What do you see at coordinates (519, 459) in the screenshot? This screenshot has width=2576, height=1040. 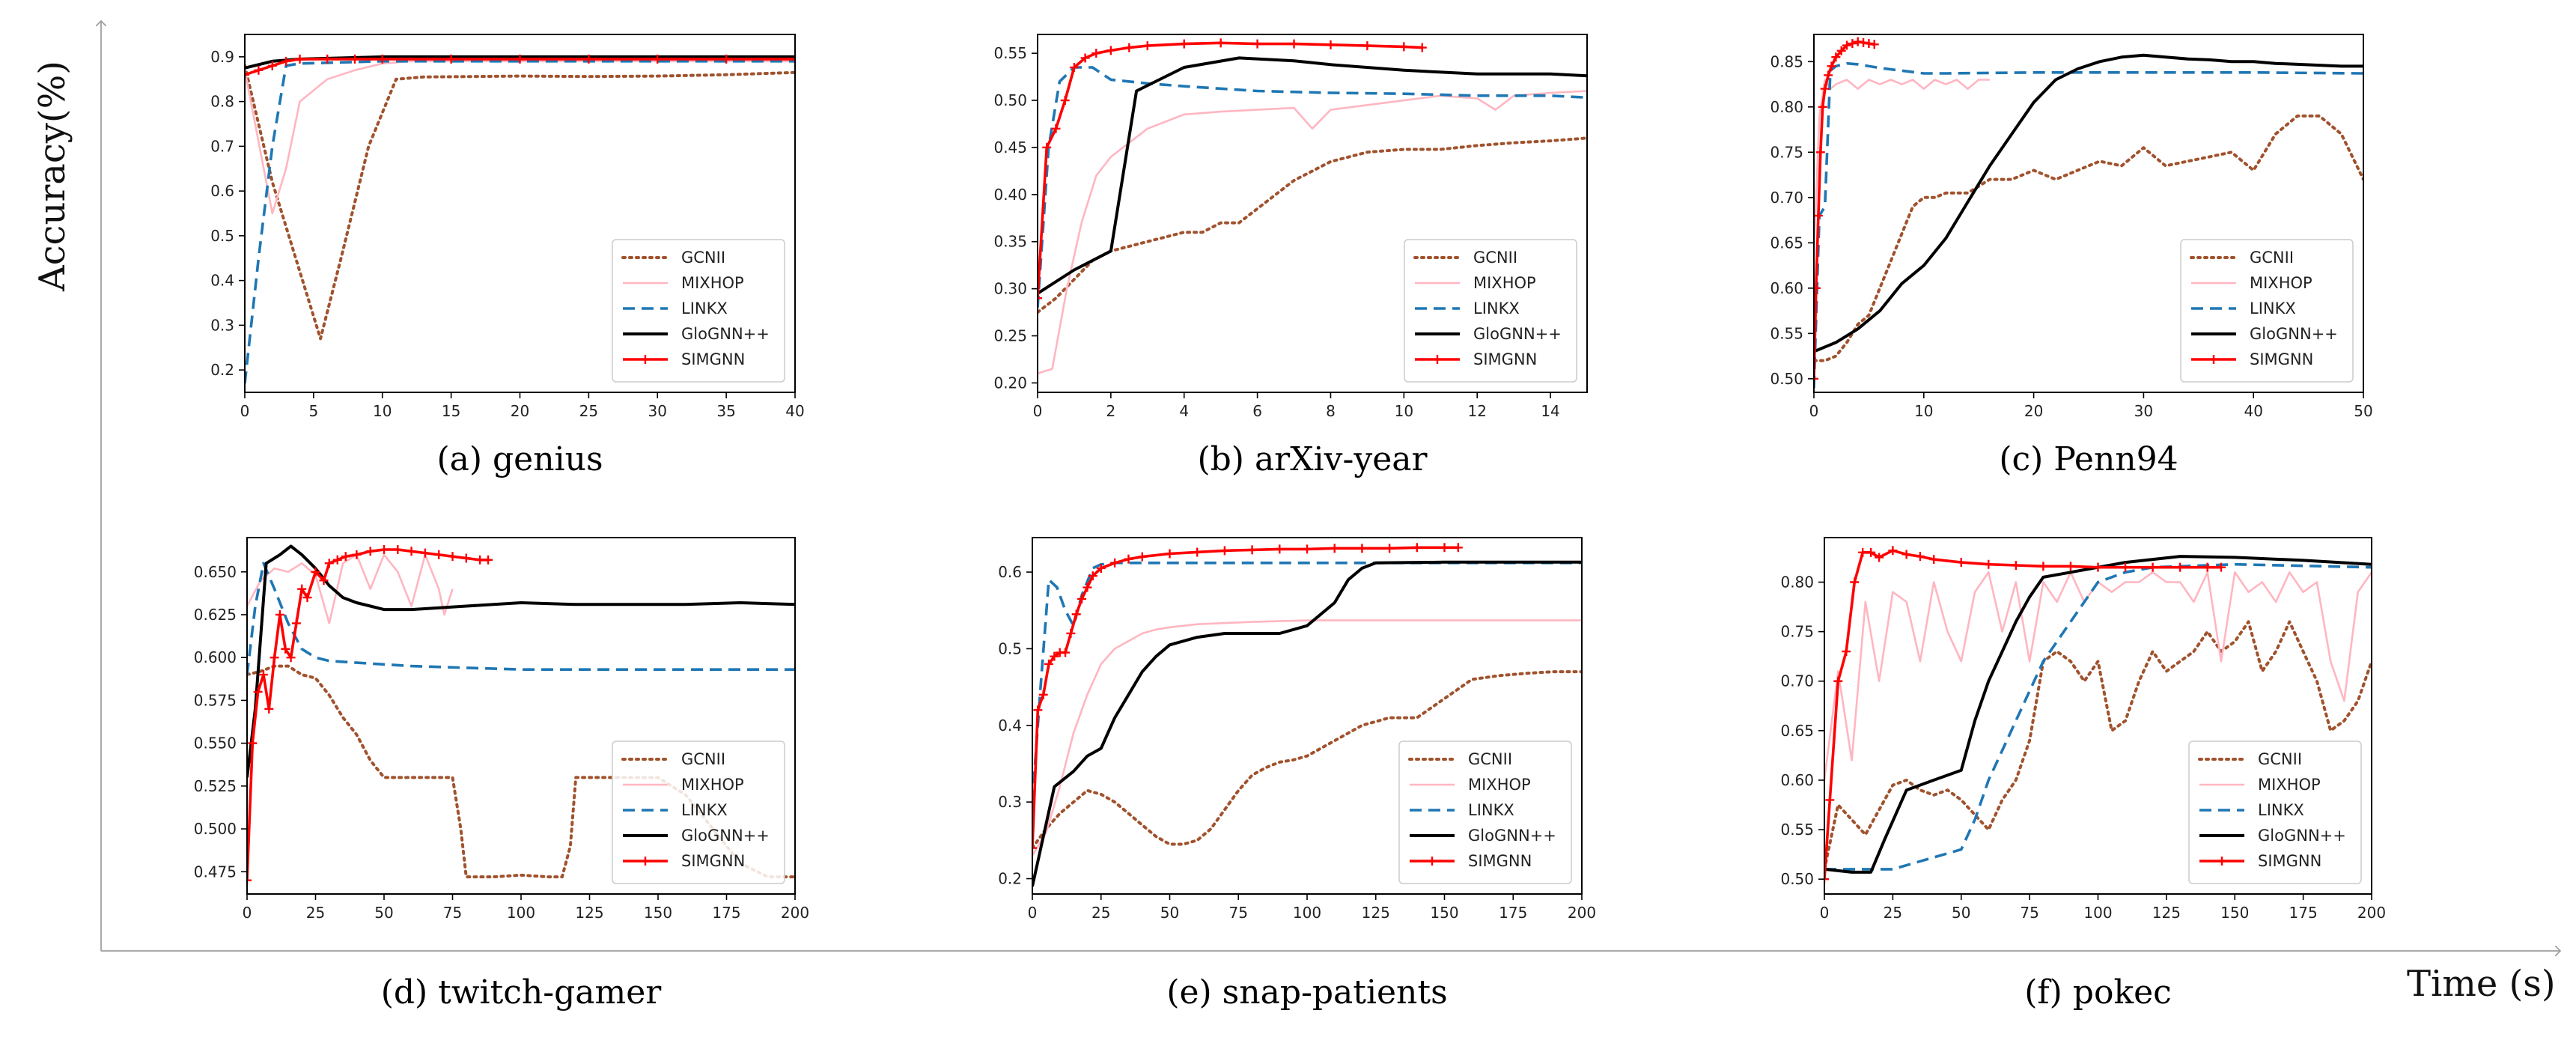 I see `subplot-caption: (a) genius` at bounding box center [519, 459].